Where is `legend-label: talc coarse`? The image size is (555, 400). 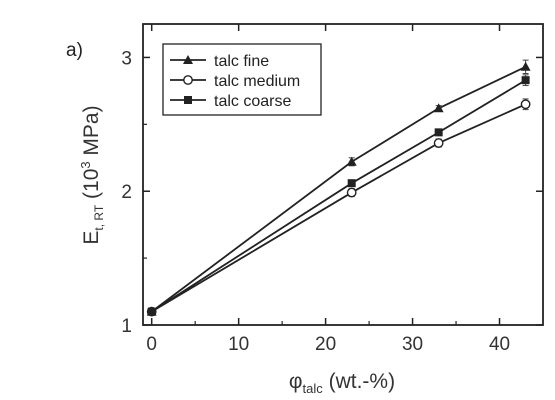
legend-label: talc coarse is located at coordinates (252, 101).